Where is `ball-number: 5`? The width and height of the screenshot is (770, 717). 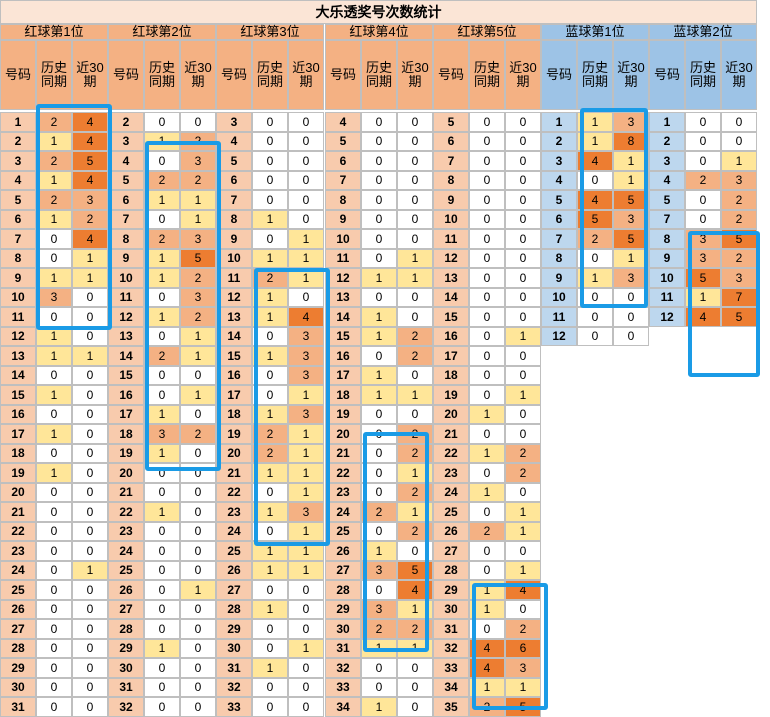 ball-number: 5 is located at coordinates (234, 161).